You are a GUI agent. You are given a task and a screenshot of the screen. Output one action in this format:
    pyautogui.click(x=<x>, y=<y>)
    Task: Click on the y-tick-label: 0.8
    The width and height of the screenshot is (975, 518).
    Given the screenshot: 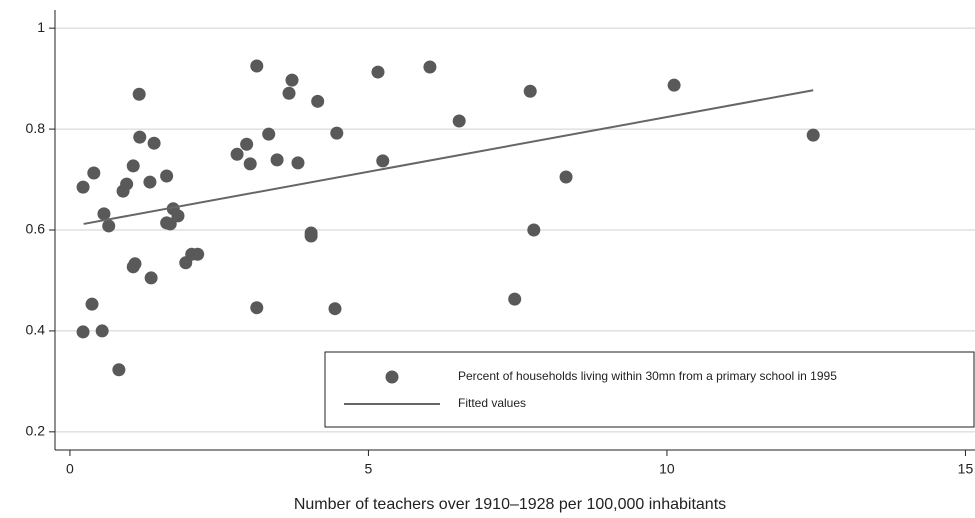 What is the action you would take?
    pyautogui.click(x=36, y=128)
    